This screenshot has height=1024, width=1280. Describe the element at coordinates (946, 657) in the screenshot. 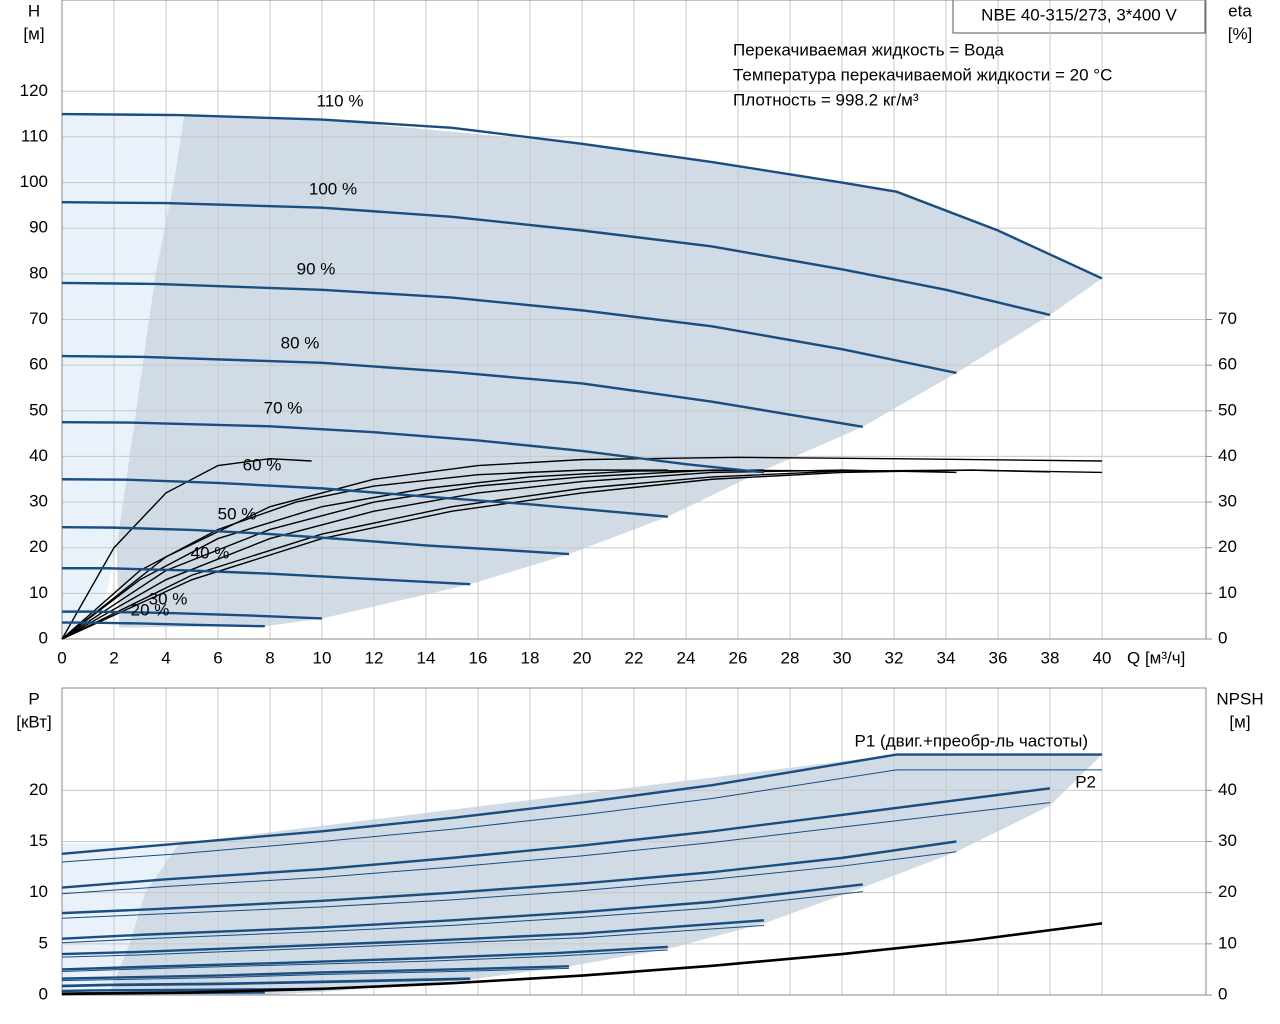

I see `x-tick-label: 34` at that location.